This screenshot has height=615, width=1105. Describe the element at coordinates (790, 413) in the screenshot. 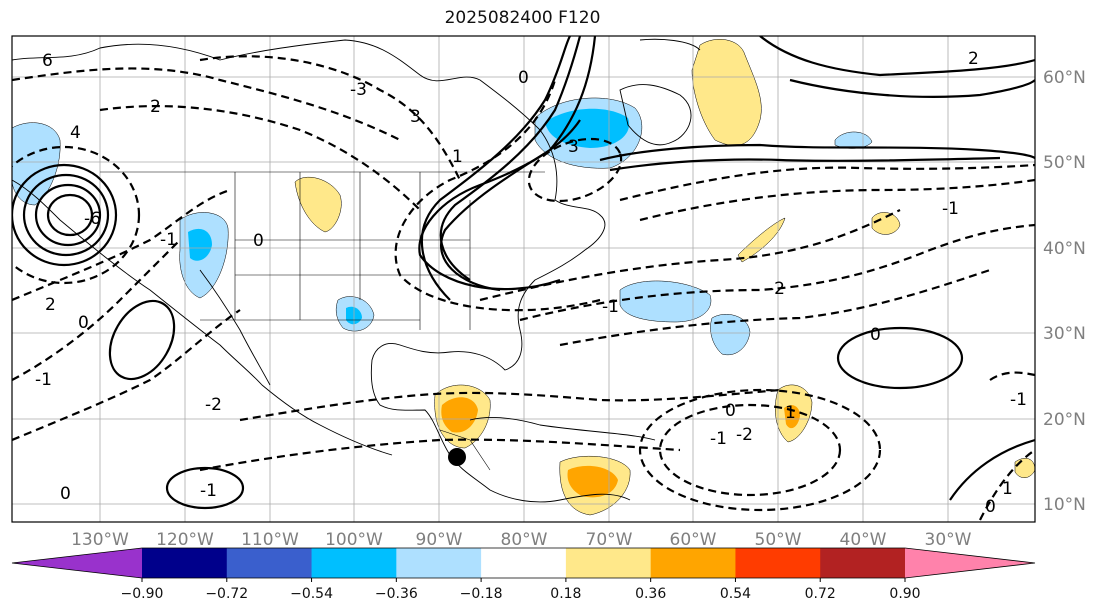

I see `contour-label: 1` at that location.